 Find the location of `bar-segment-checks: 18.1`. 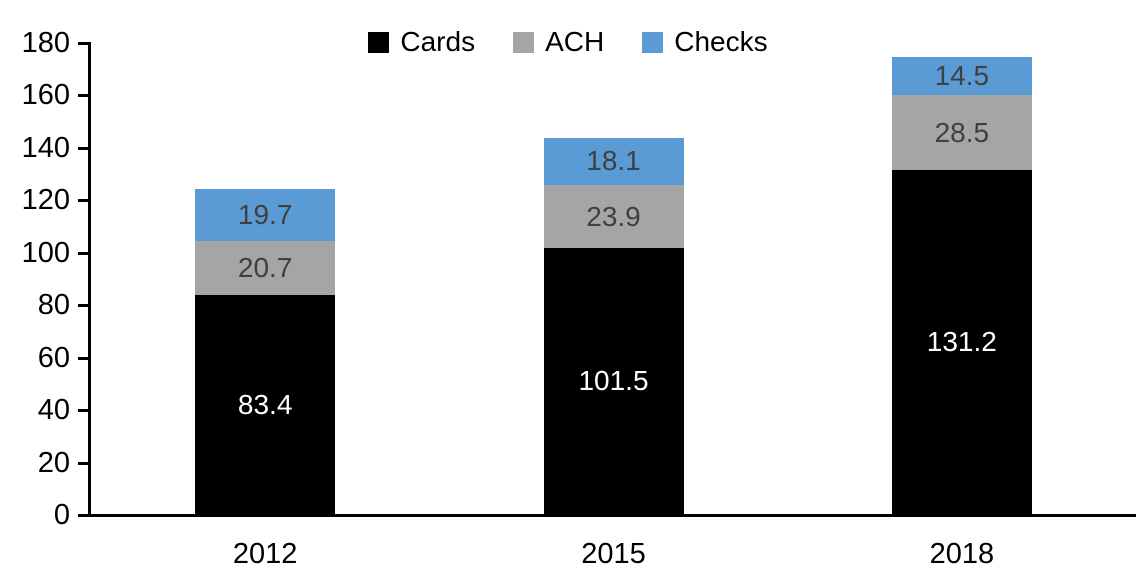

bar-segment-checks: 18.1 is located at coordinates (613, 161).